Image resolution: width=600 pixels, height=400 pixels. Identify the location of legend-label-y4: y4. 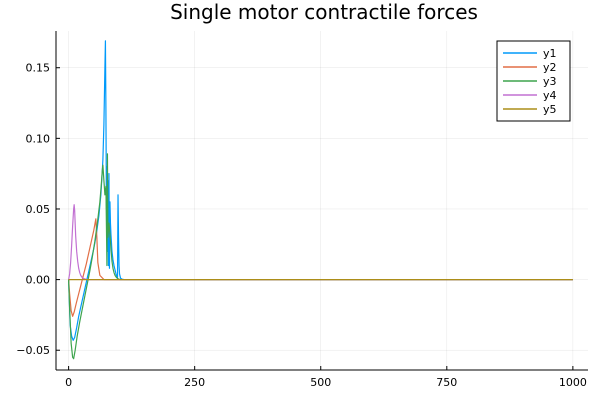
(550, 95).